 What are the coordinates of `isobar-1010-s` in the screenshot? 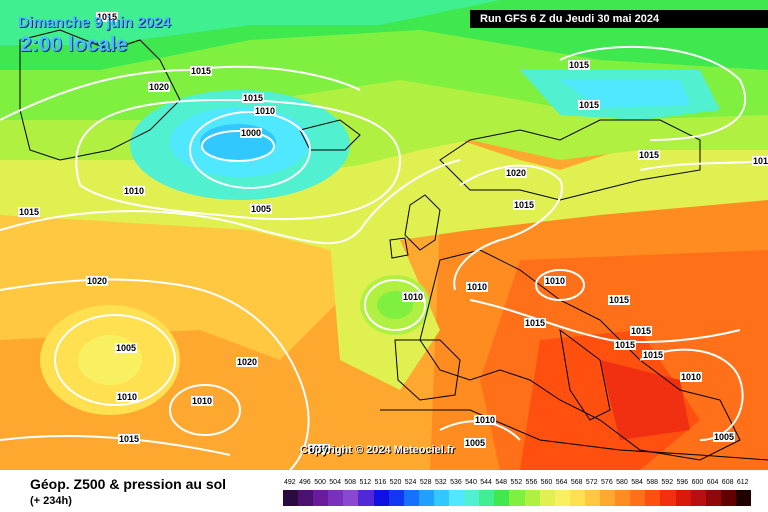 It's located at (205, 410).